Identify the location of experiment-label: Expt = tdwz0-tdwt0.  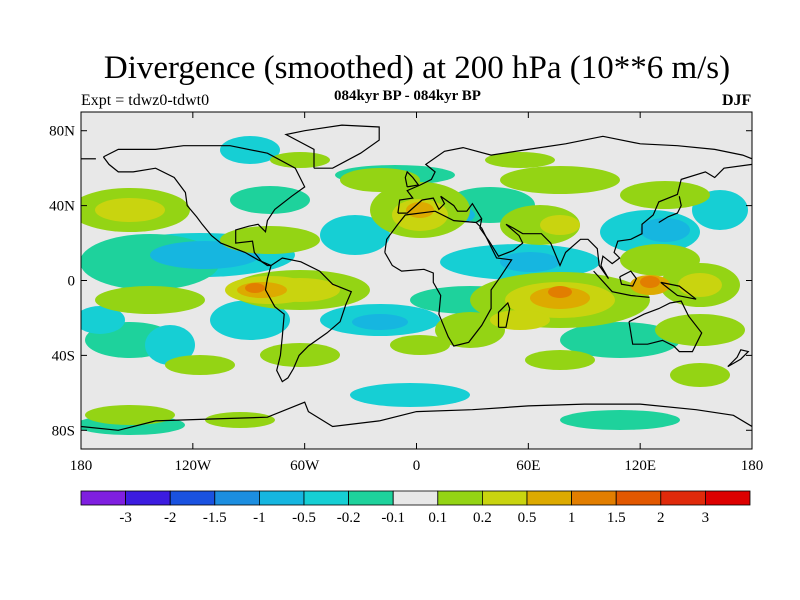
(145, 100).